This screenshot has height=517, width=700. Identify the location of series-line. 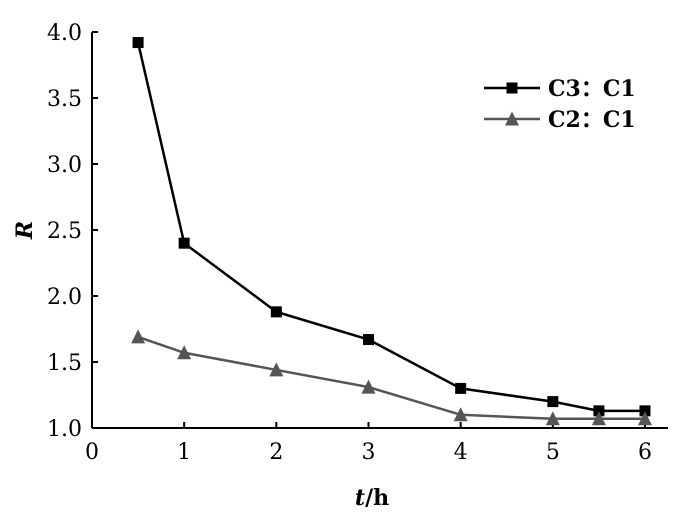
(391, 378).